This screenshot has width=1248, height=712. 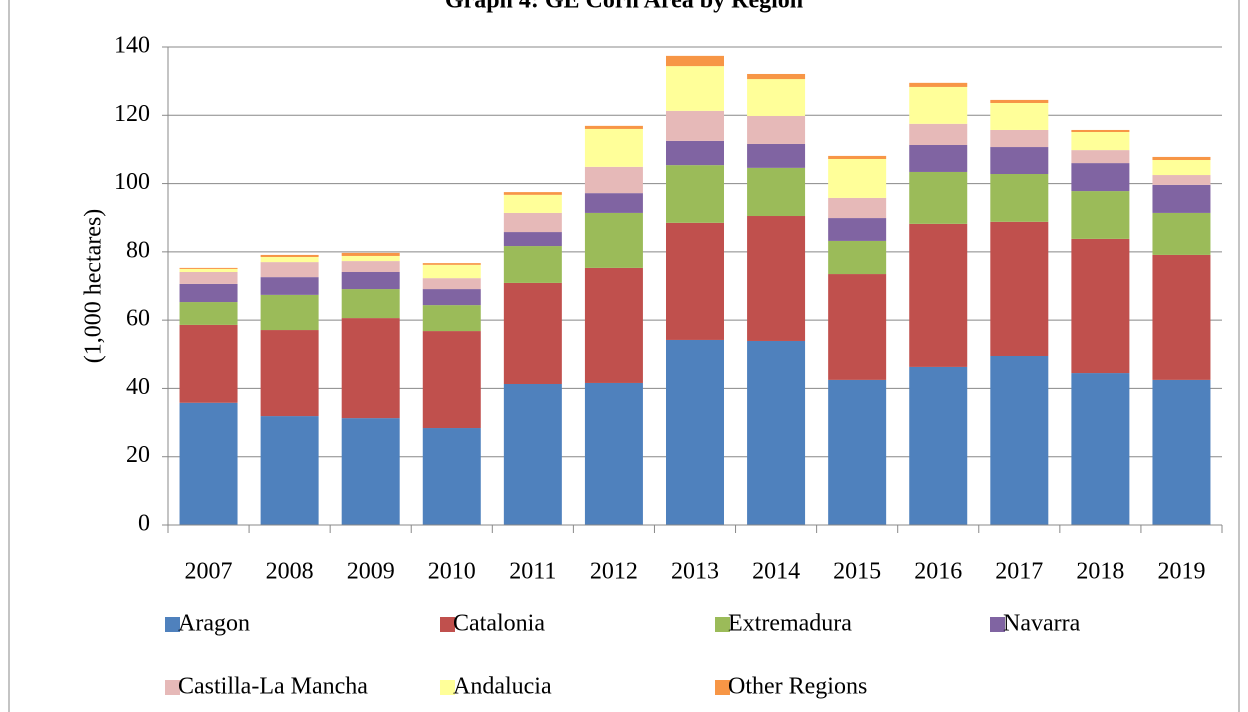 What do you see at coordinates (797, 687) in the screenshot?
I see `legend-label: Other Regions` at bounding box center [797, 687].